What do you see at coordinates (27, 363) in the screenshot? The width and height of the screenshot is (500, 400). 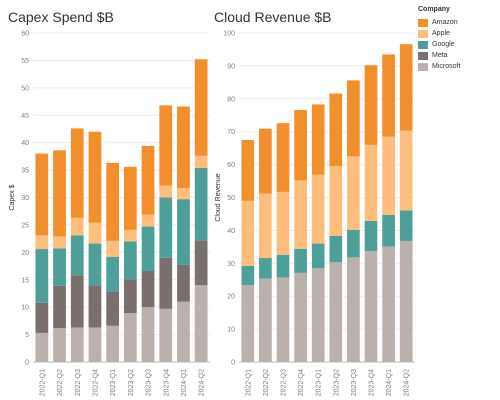 I see `capex-y-tick-label: 0` at bounding box center [27, 363].